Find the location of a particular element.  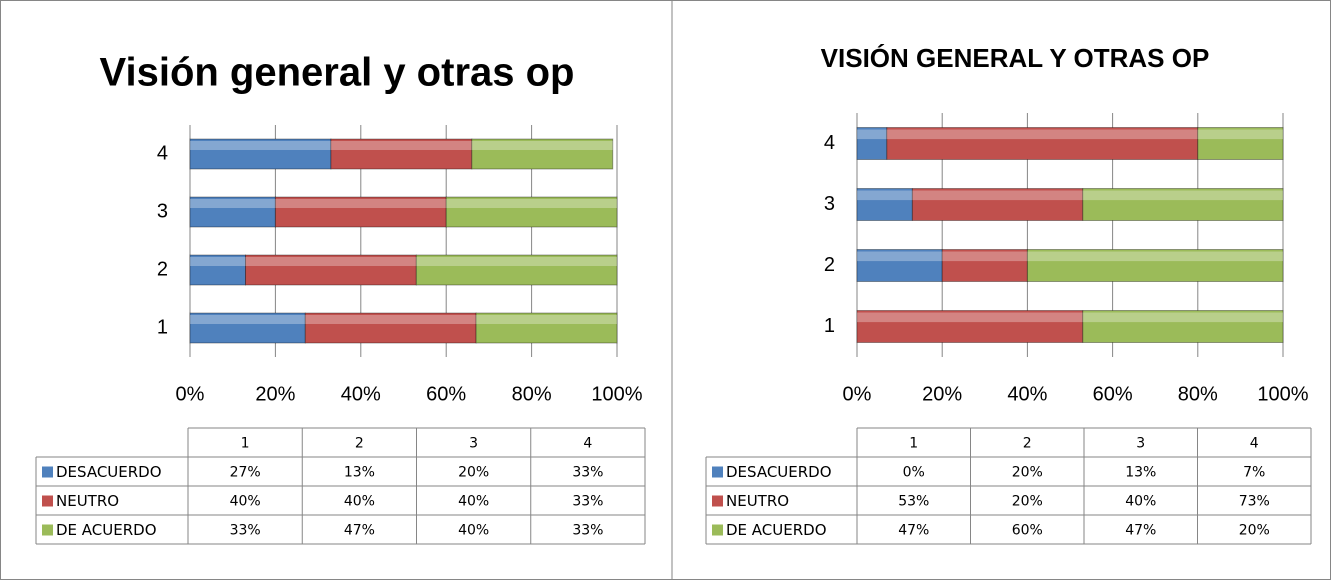

table-cell: 13% is located at coordinates (1140, 473).